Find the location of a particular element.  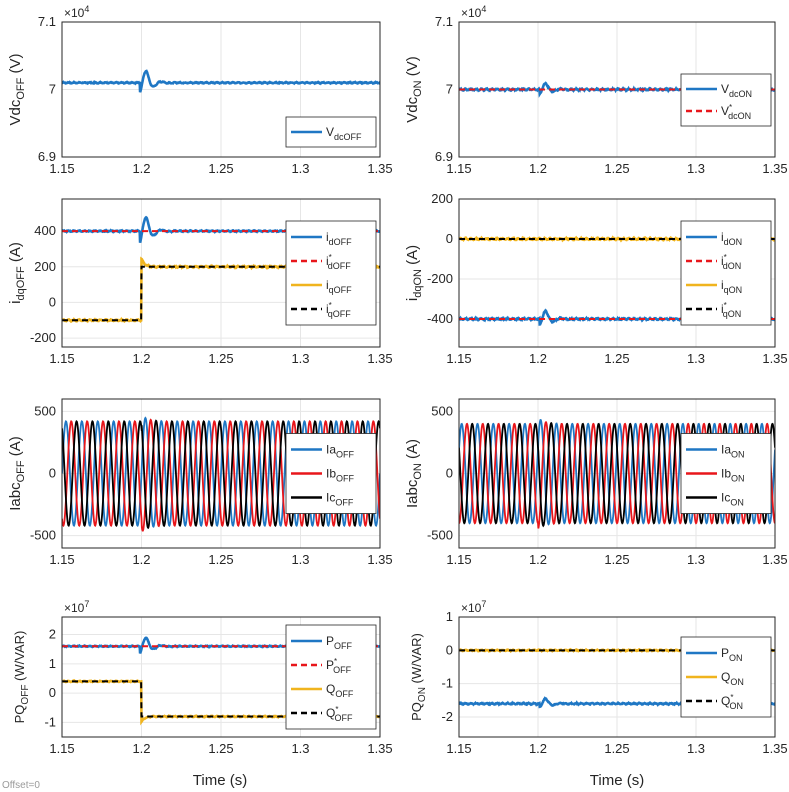

legend-label: PON is located at coordinates (732, 654).